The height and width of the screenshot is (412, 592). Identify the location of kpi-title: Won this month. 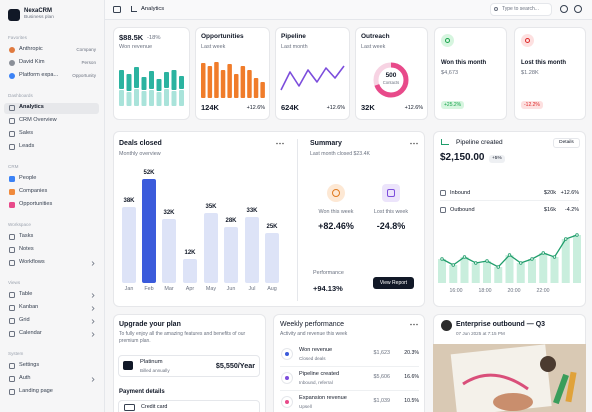
(464, 63).